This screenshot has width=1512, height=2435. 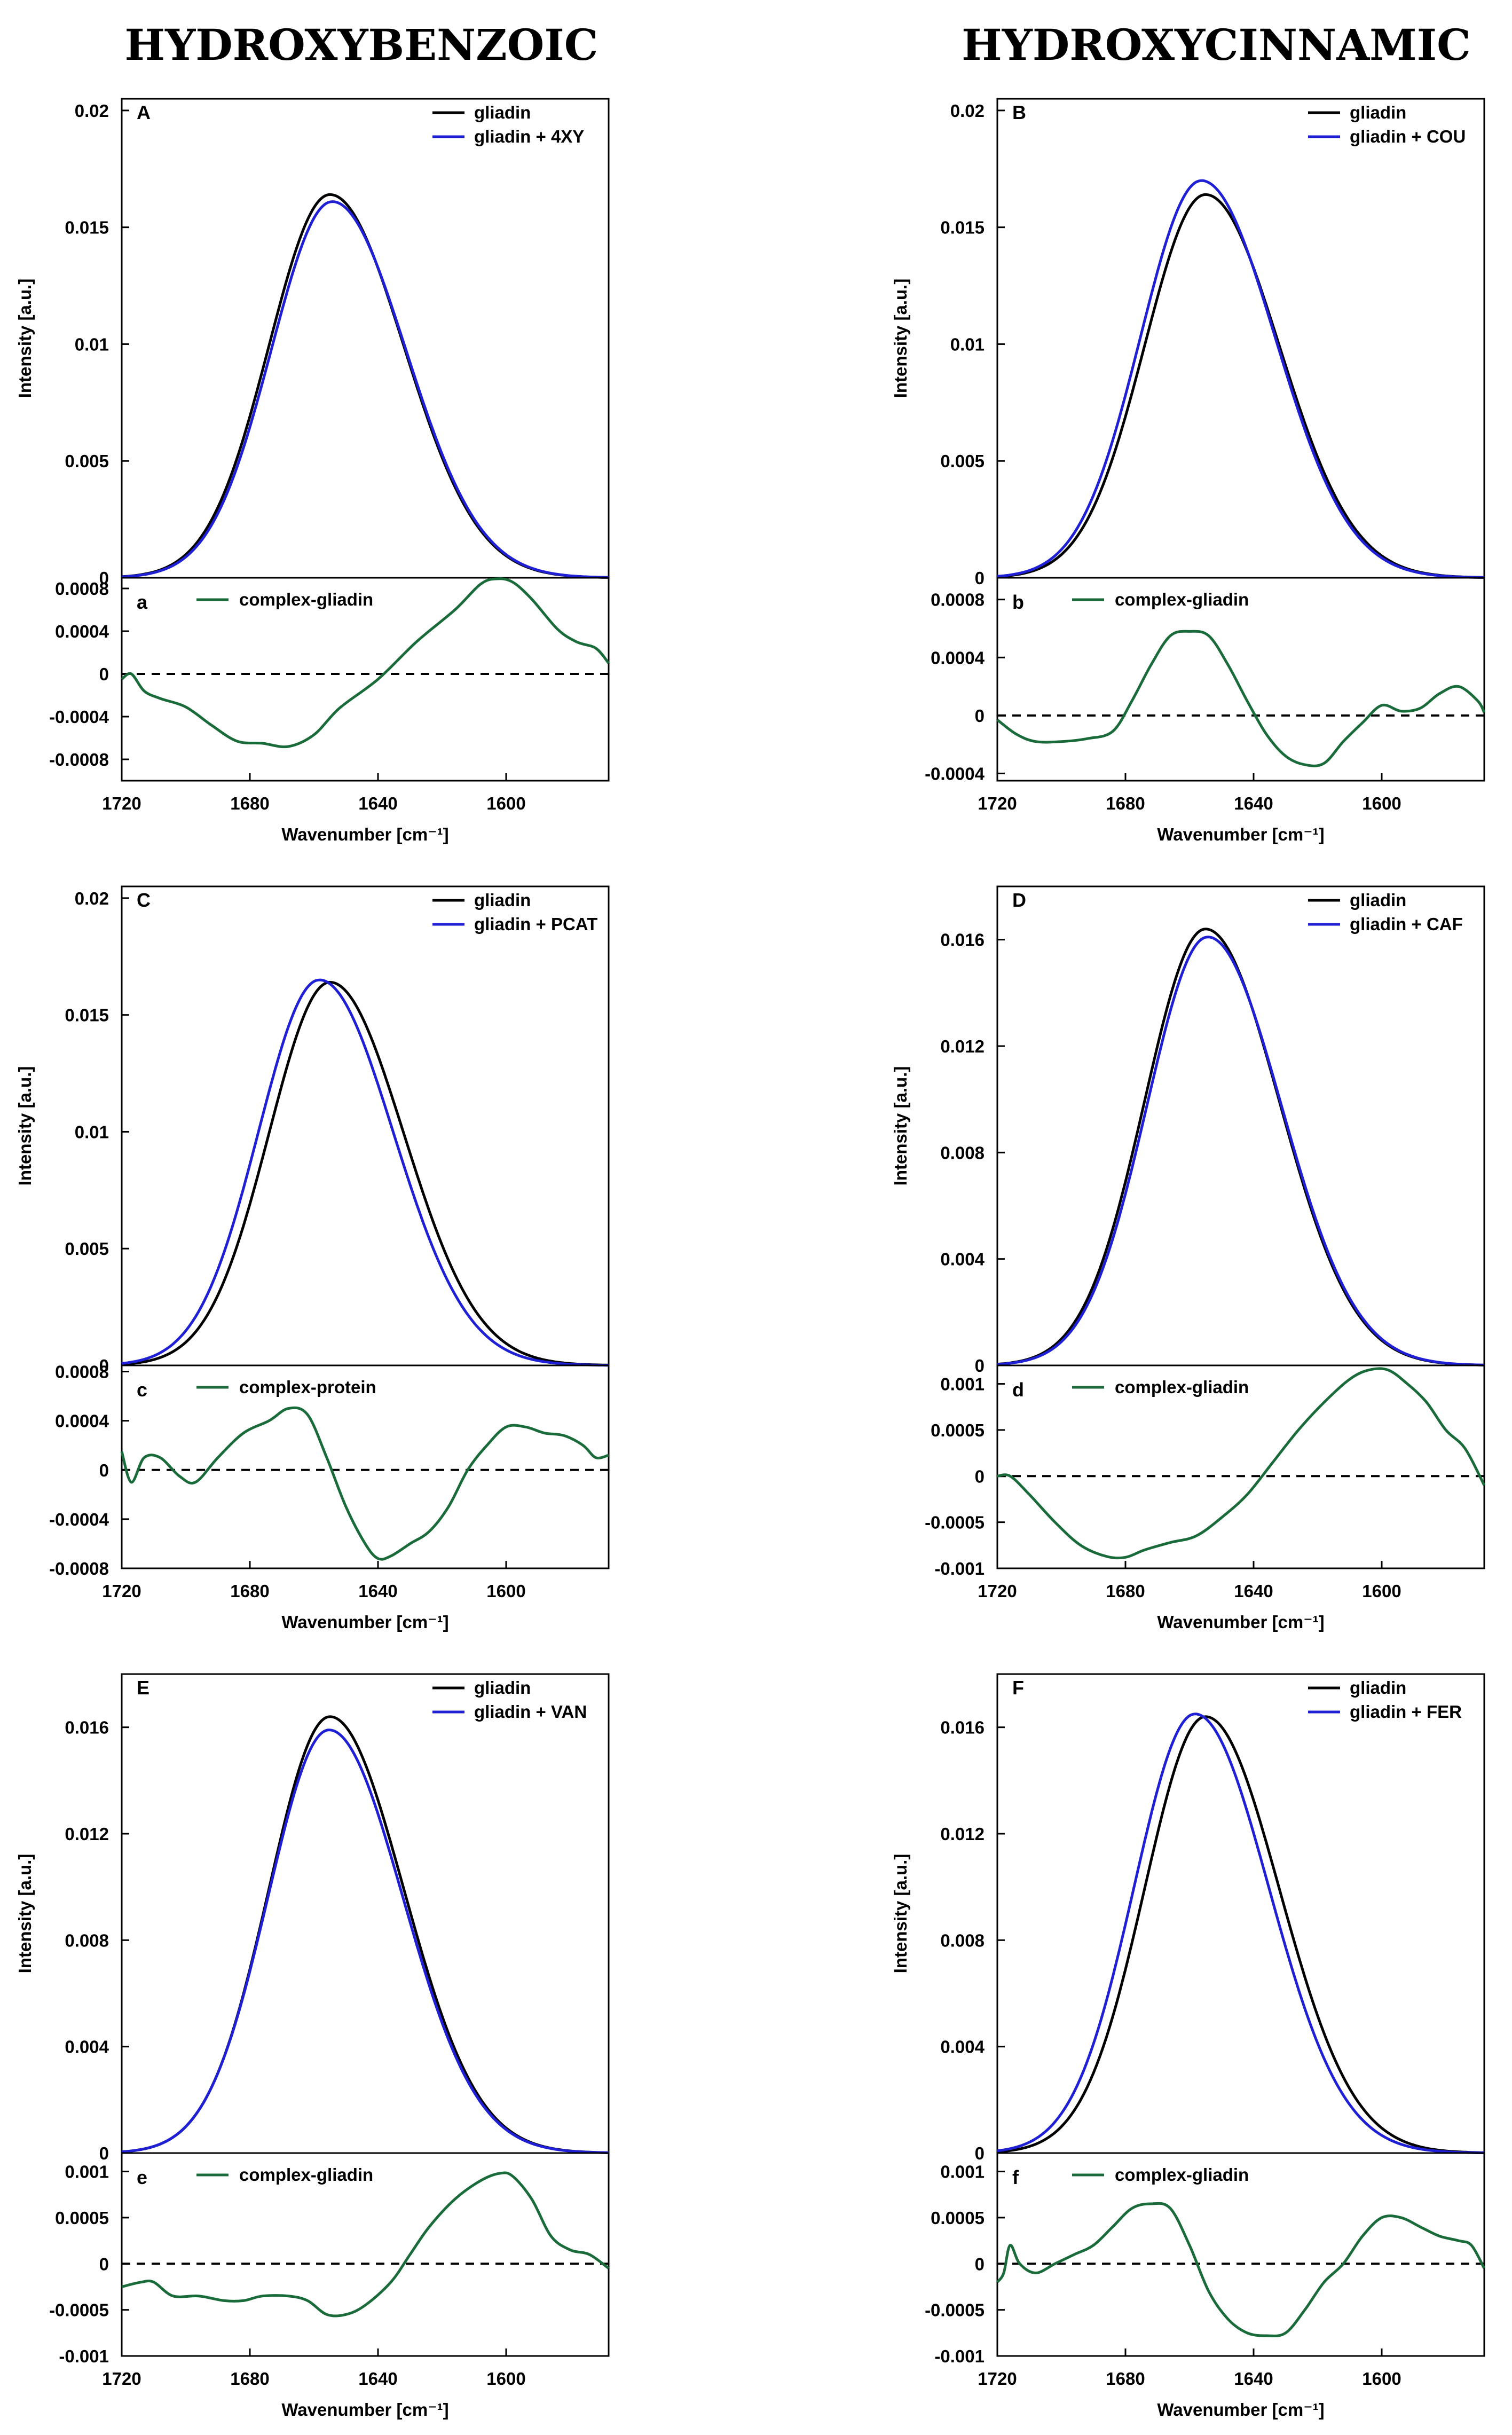 I want to click on y-tick-label-bottom: -0.001, so click(x=84, y=2356).